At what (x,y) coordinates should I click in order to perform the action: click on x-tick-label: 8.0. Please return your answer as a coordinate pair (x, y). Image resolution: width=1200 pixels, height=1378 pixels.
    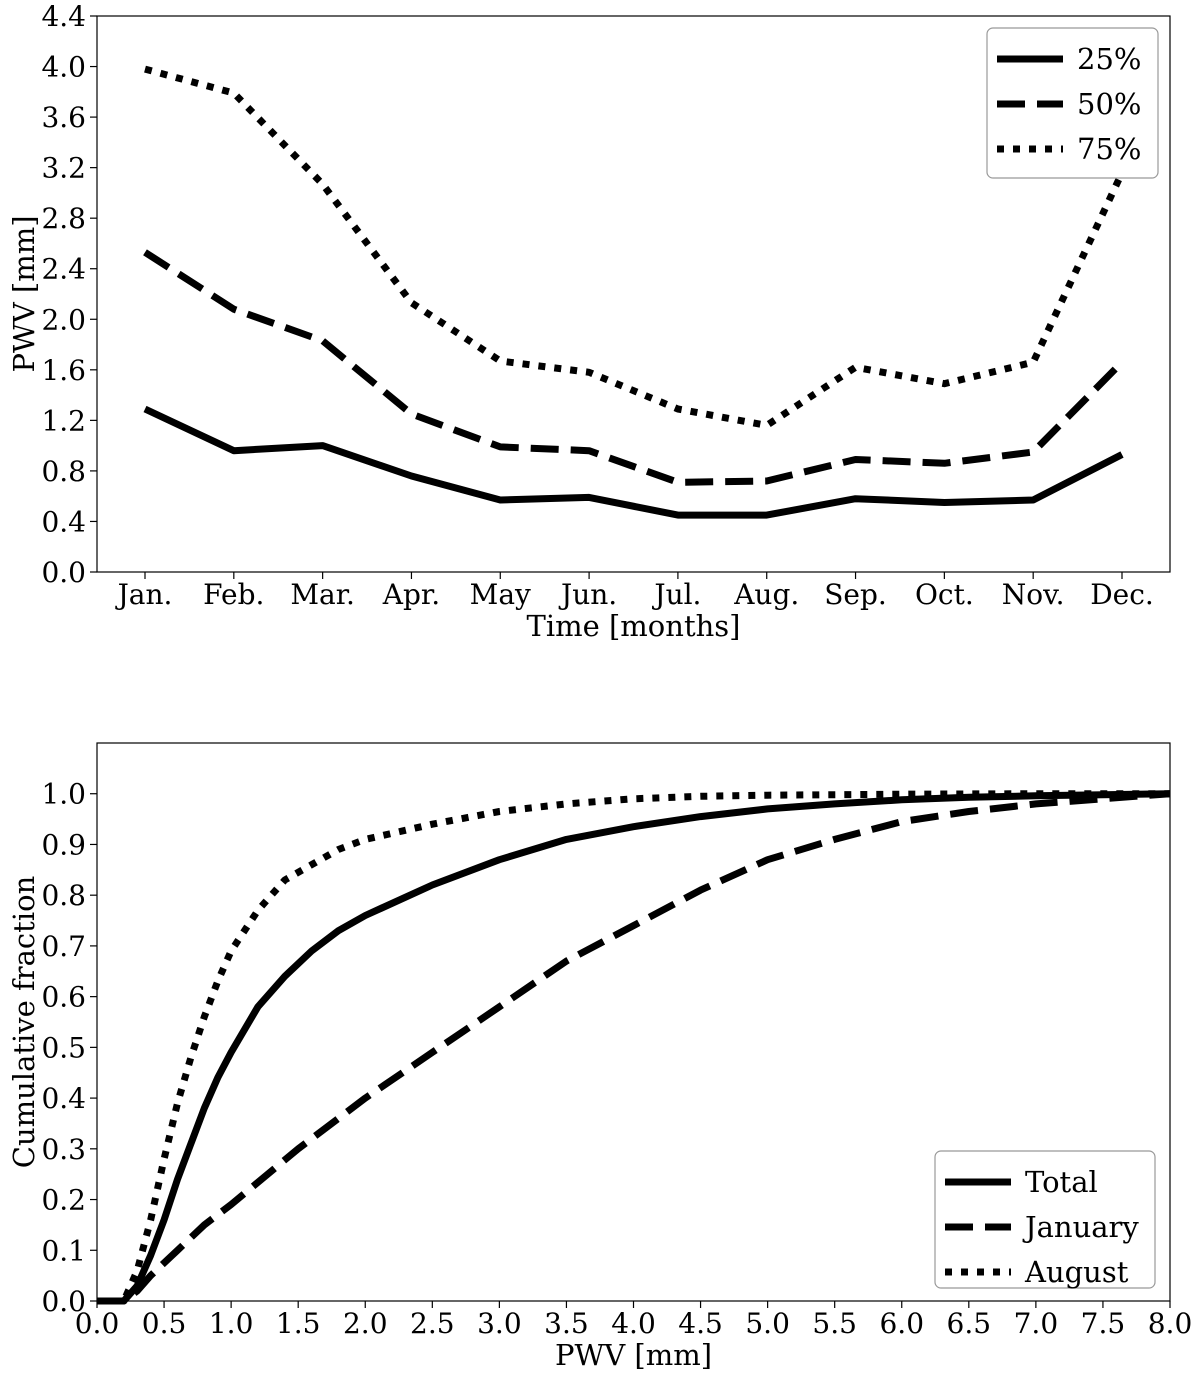
    Looking at the image, I should click on (1170, 1323).